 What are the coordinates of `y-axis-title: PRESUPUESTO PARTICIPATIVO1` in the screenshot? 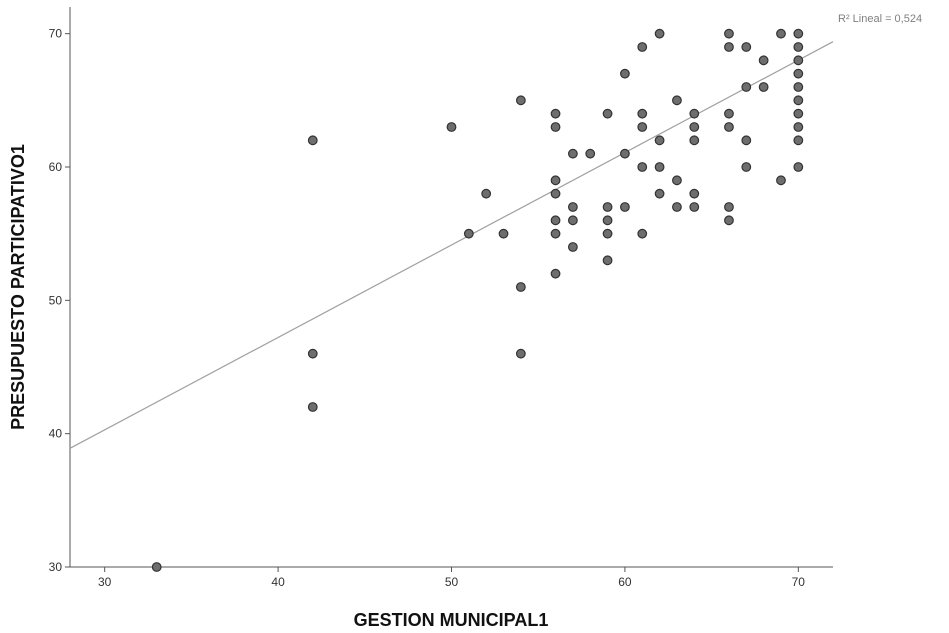 It's located at (18, 287).